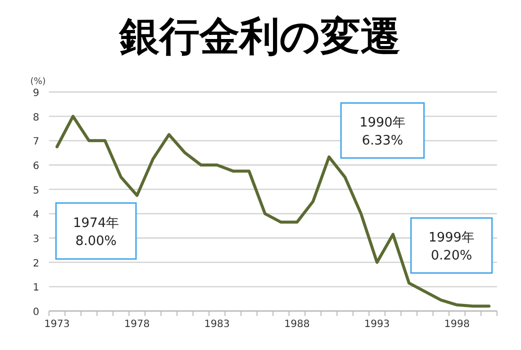 The image size is (521, 350). I want to click on x-tick-label: 1978, so click(137, 324).